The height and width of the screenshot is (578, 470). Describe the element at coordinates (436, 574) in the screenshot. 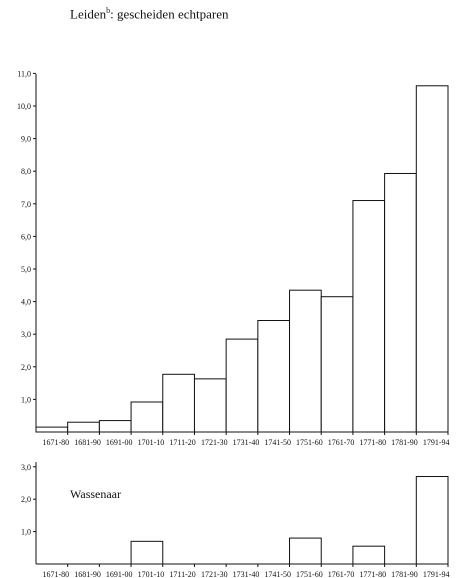

I see `panel-1-x-tick-label: 1791-94` at that location.